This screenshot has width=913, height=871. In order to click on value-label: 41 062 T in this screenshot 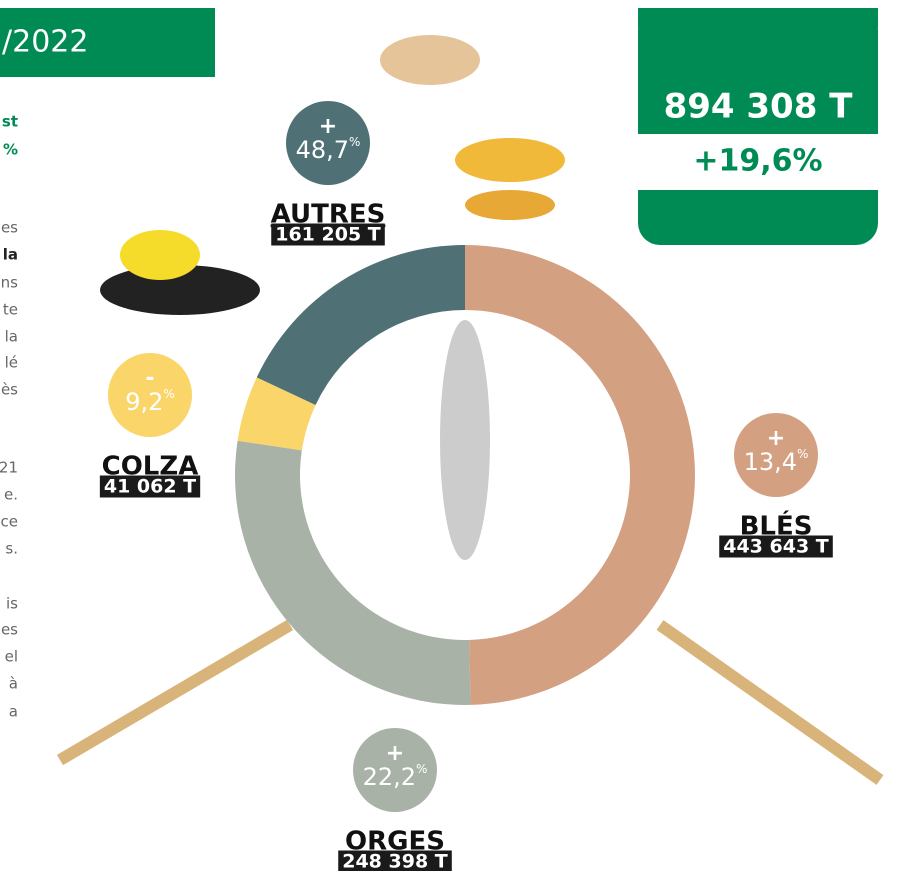, I will do `click(150, 487)`.